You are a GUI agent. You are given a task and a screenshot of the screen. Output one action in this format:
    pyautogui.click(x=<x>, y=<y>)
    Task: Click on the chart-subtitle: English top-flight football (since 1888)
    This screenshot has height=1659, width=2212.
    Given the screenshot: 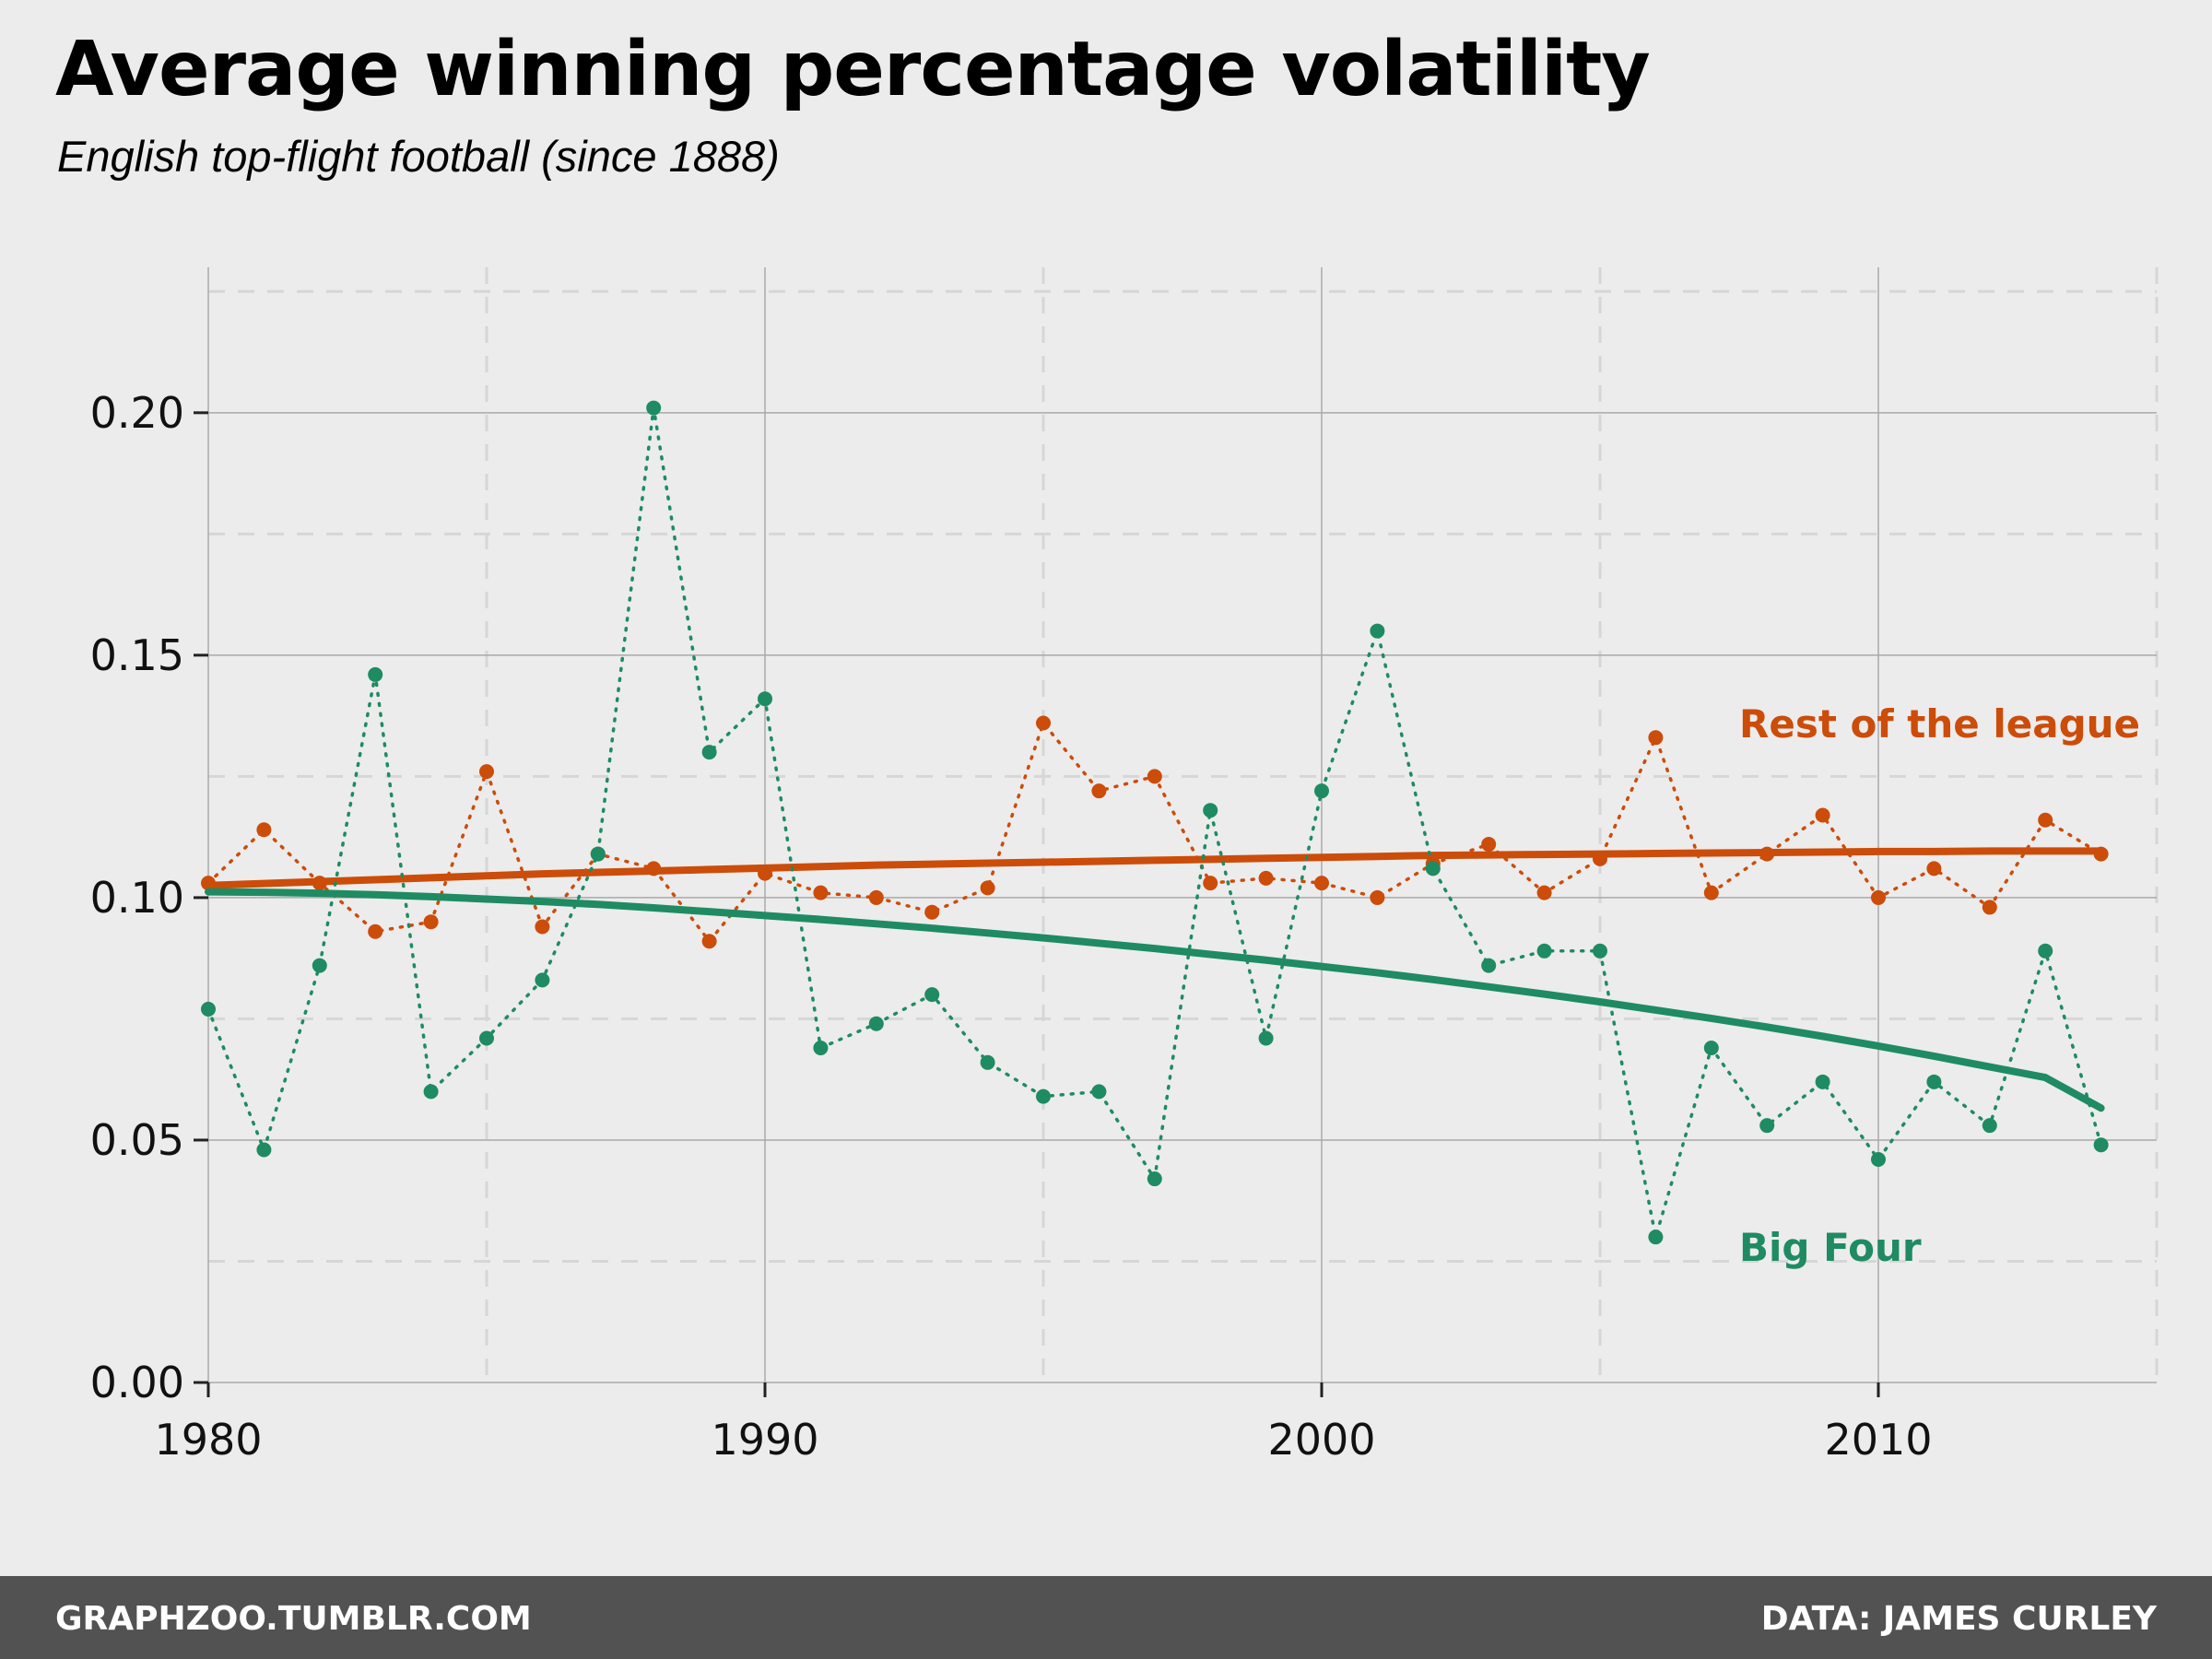 What is the action you would take?
    pyautogui.click(x=418, y=156)
    